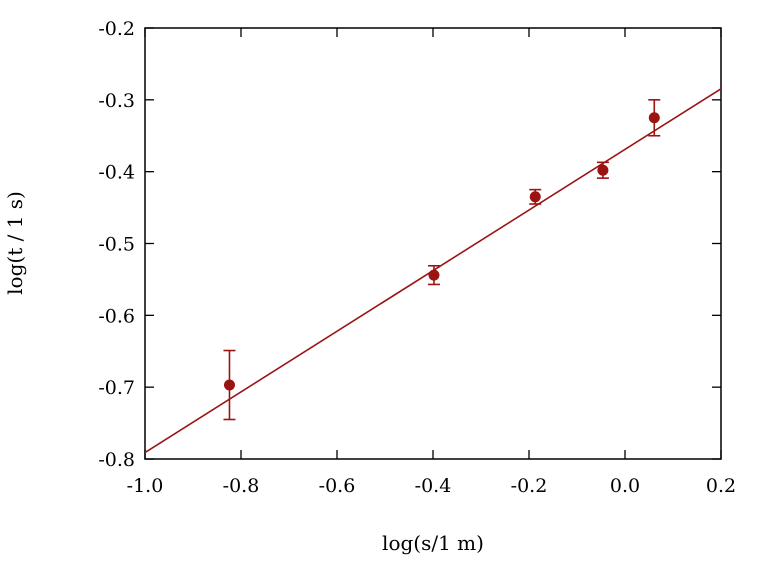 This screenshot has height=562, width=781. Describe the element at coordinates (529, 486) in the screenshot. I see `x-tick-label-4: -0.2` at that location.